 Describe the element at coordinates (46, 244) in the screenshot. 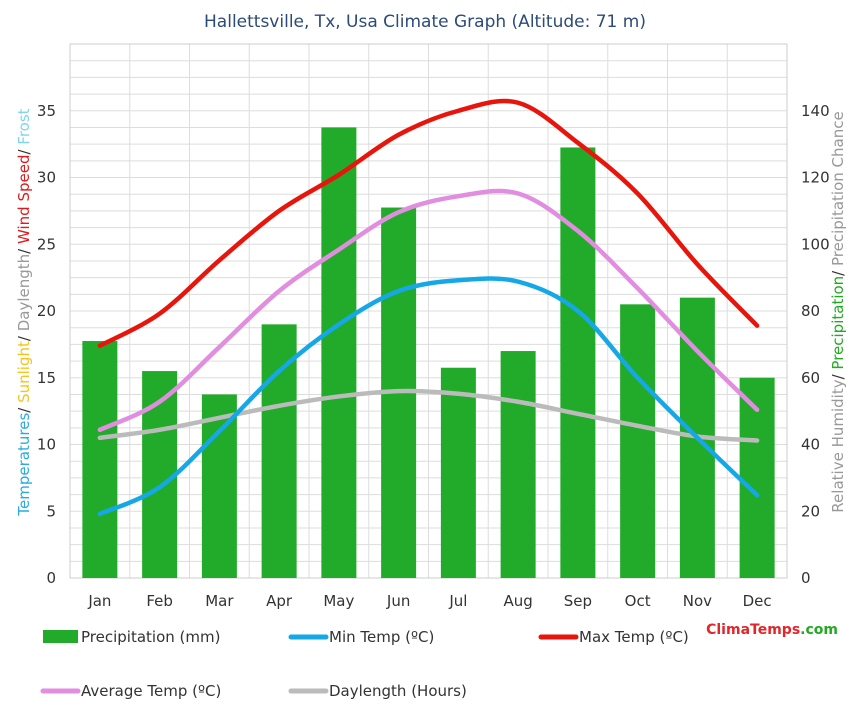

I see `left-tick-label: 25` at that location.